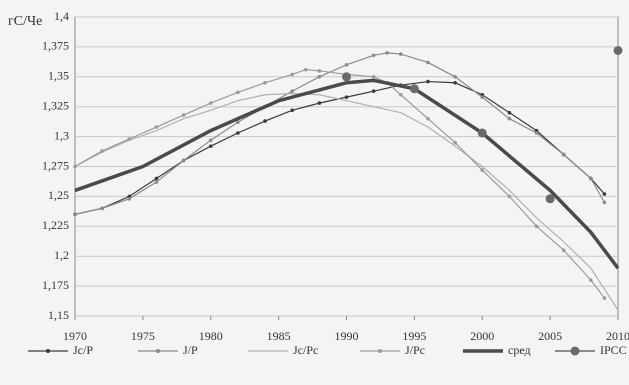 The height and width of the screenshot is (385, 629). What do you see at coordinates (143, 336) in the screenshot?
I see `x-tick-label: 1975` at bounding box center [143, 336].